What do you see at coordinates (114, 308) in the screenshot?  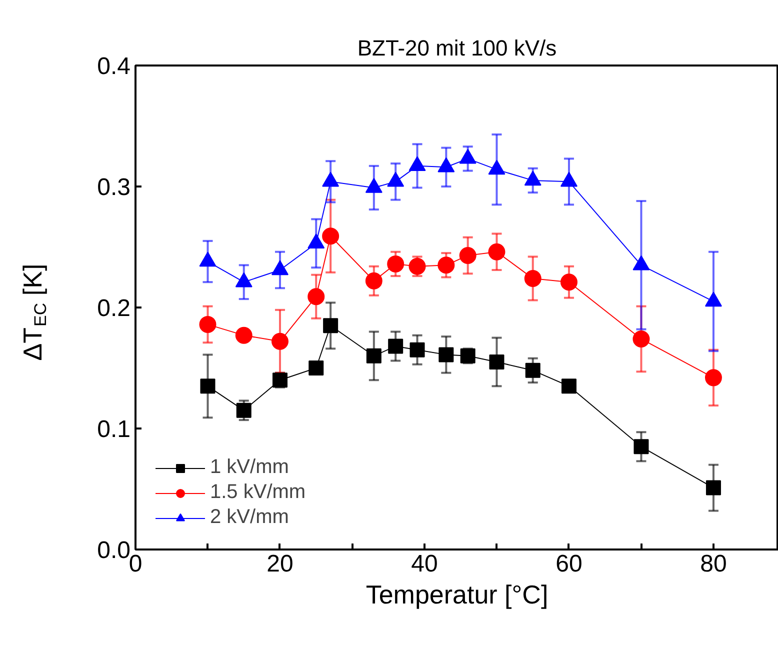 I see `y-tick-label: 0.2` at bounding box center [114, 308].